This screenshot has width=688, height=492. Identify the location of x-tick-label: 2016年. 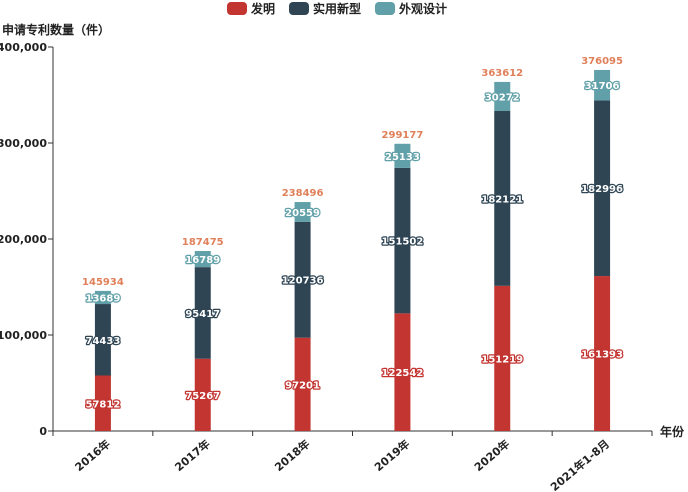
(92, 455).